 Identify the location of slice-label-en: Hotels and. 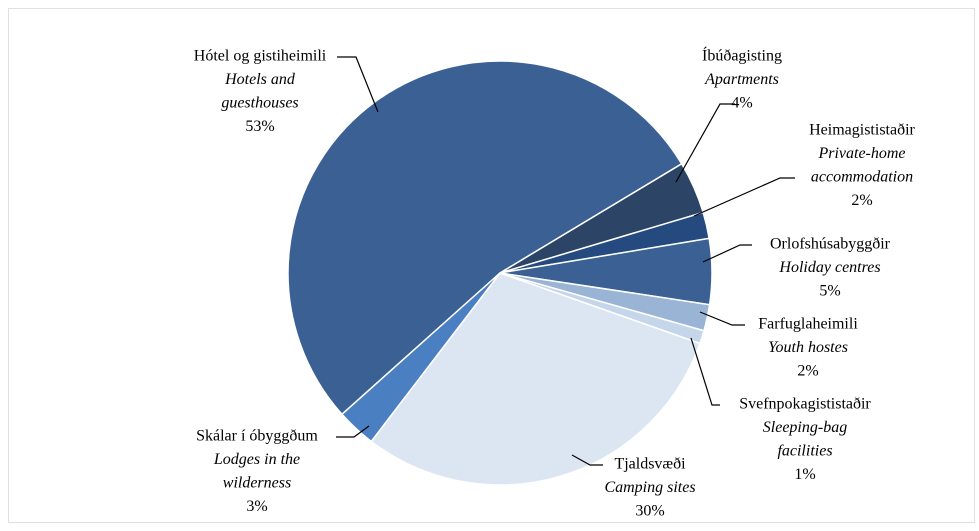
(260, 79).